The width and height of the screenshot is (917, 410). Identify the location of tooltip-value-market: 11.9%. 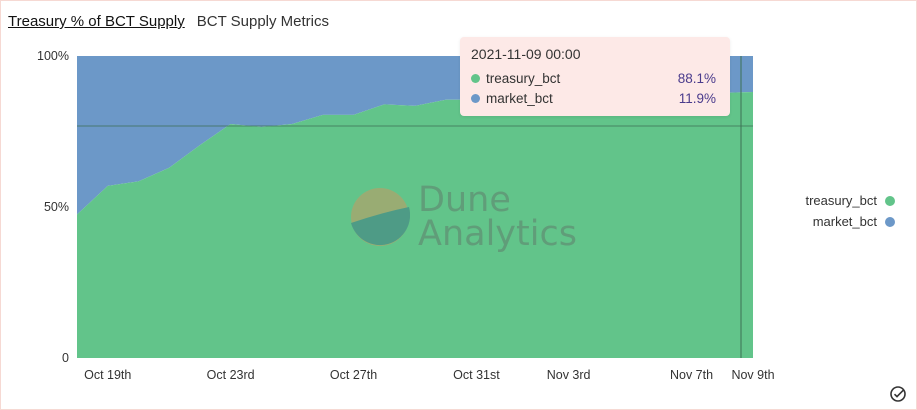
(697, 98).